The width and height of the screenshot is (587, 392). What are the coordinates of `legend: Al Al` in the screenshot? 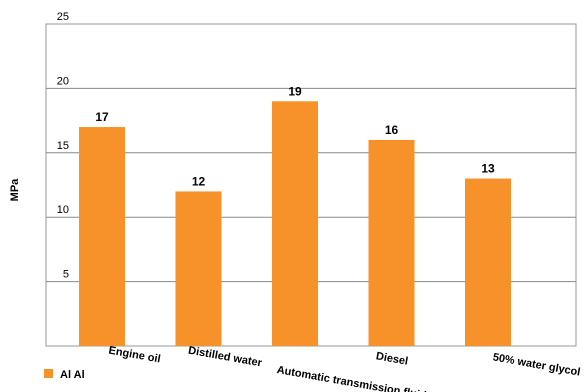 It's located at (64, 375).